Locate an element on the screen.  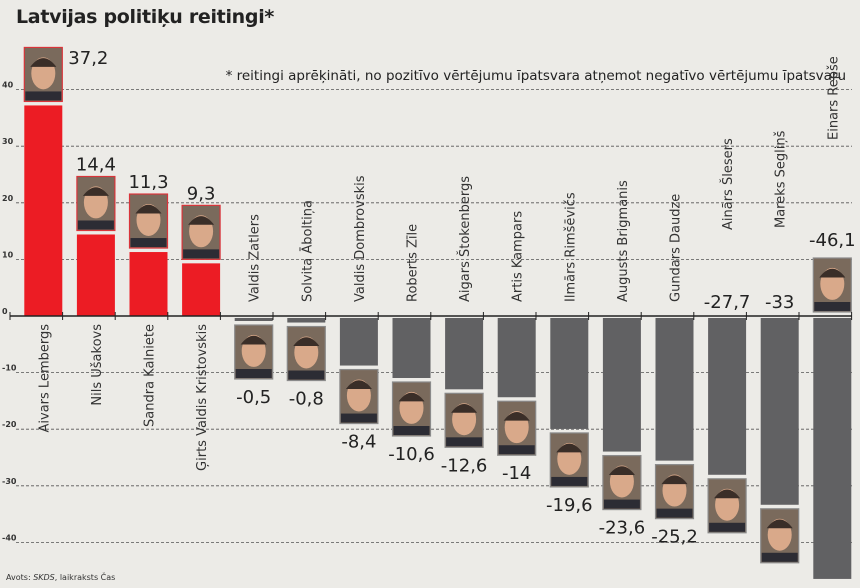
value-label: 14,4 is located at coordinates (96, 164).